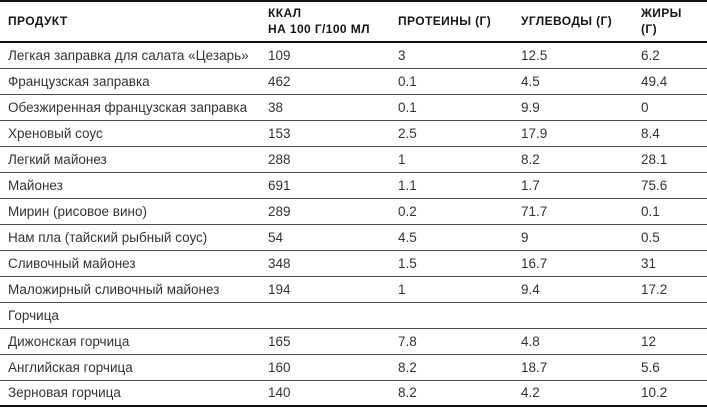 The height and width of the screenshot is (419, 707). What do you see at coordinates (674, 341) in the screenshot?
I see `fat-cell: 12` at bounding box center [674, 341].